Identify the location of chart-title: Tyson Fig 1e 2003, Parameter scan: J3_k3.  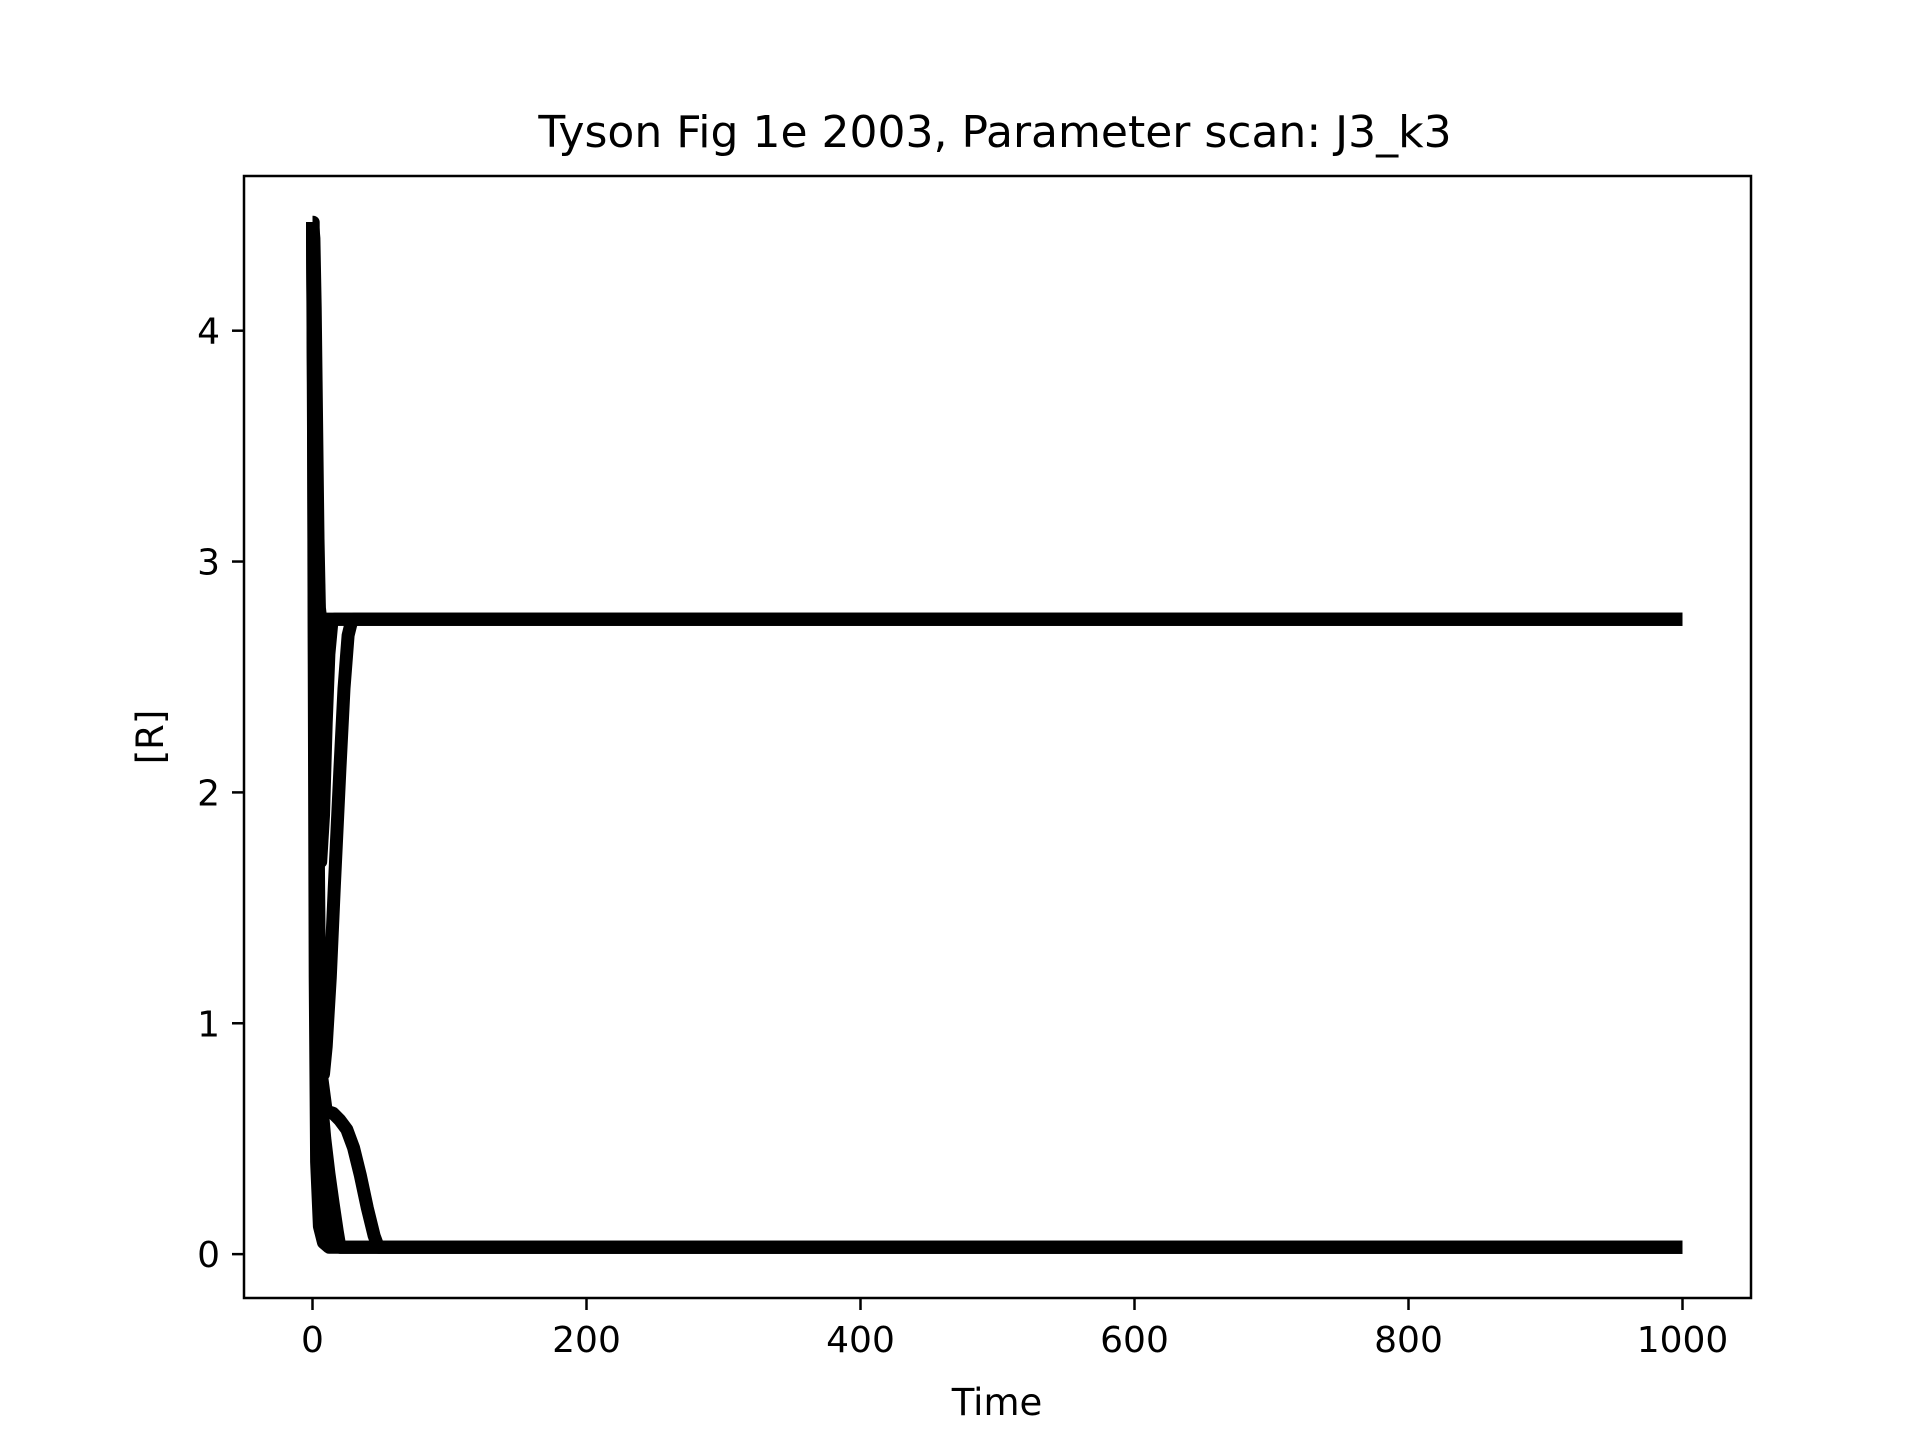
(994, 132).